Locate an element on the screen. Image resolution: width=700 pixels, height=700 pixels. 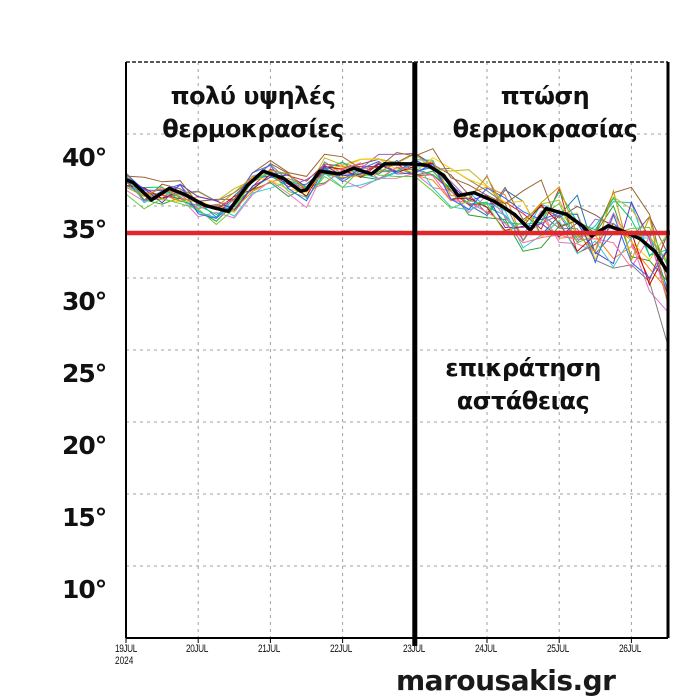
y-tick-label-35: 35° is located at coordinates (84, 229).